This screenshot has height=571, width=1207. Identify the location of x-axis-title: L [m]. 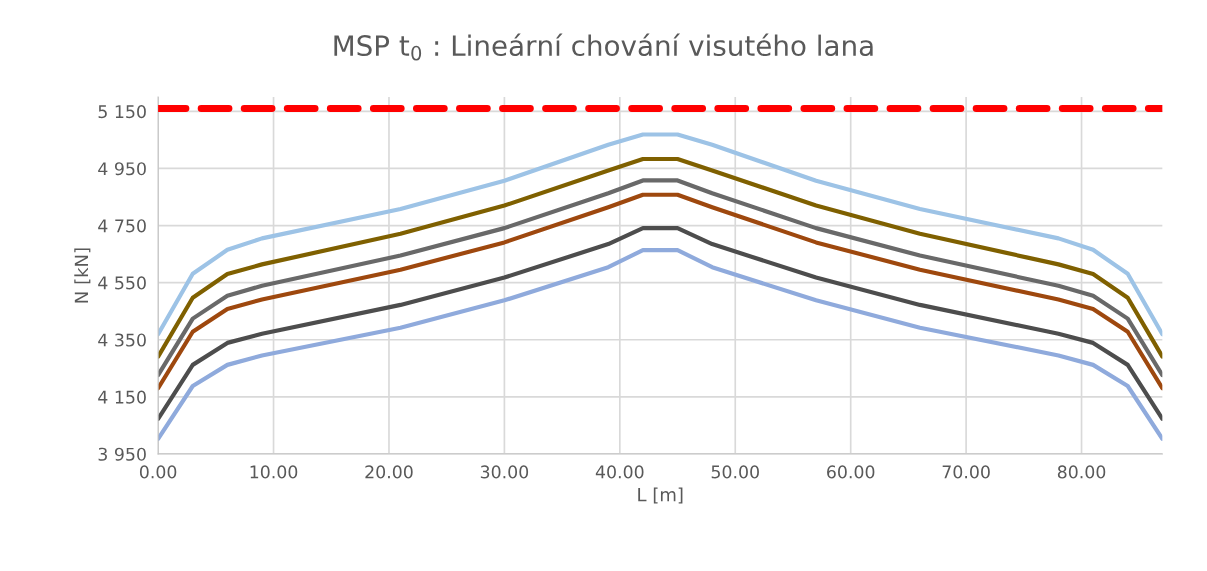
(660, 495).